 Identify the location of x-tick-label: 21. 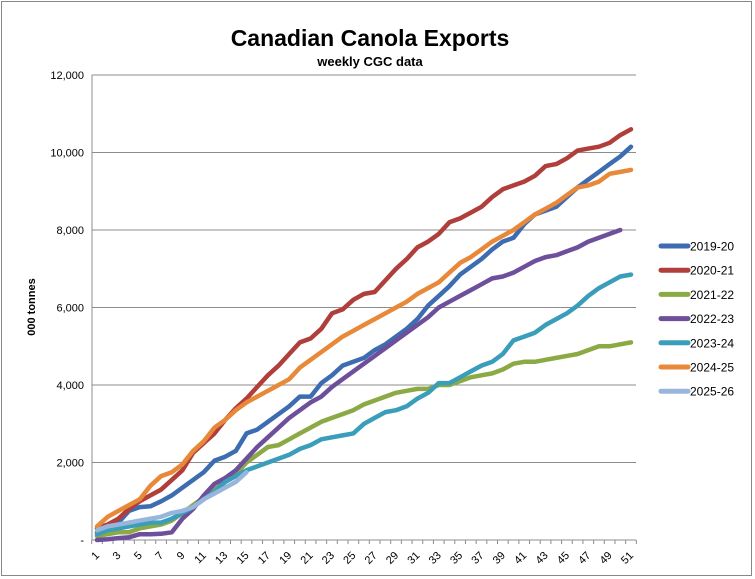
(307, 558).